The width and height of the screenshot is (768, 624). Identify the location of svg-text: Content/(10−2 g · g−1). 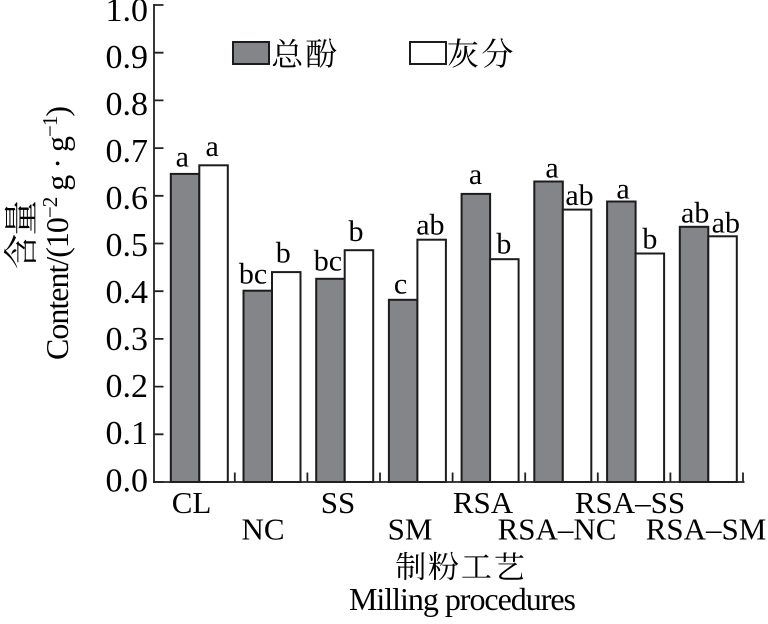
(56, 233).